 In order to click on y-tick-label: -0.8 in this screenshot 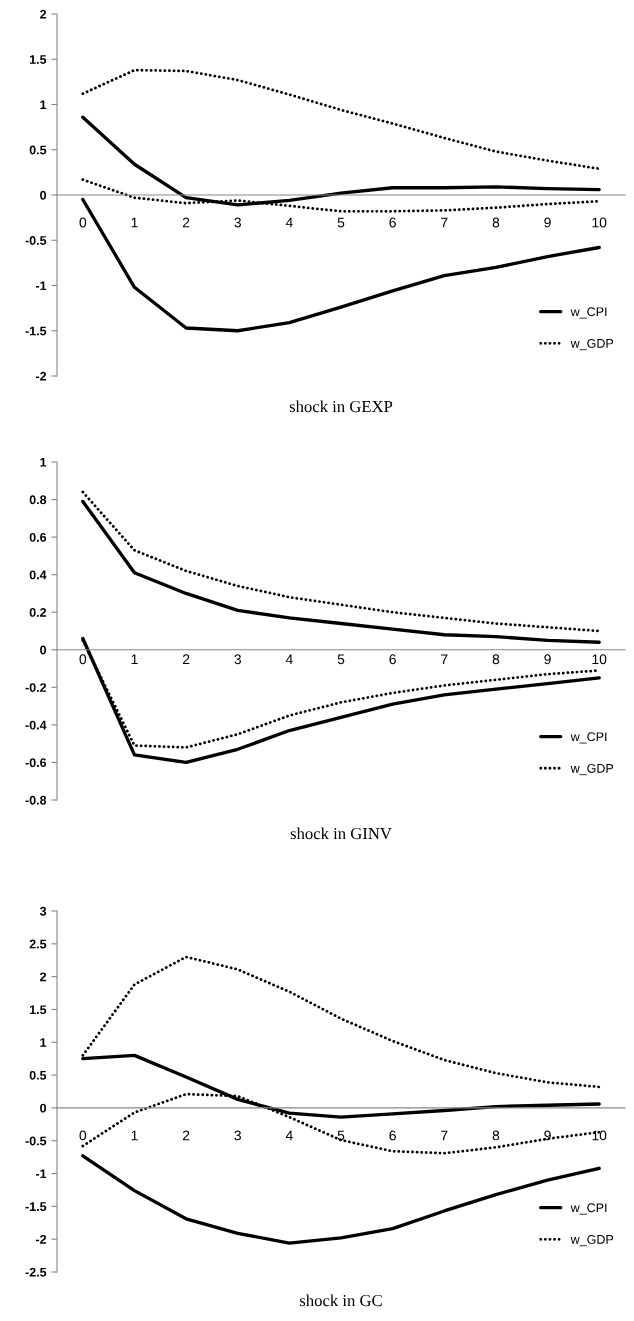, I will do `click(36, 800)`.